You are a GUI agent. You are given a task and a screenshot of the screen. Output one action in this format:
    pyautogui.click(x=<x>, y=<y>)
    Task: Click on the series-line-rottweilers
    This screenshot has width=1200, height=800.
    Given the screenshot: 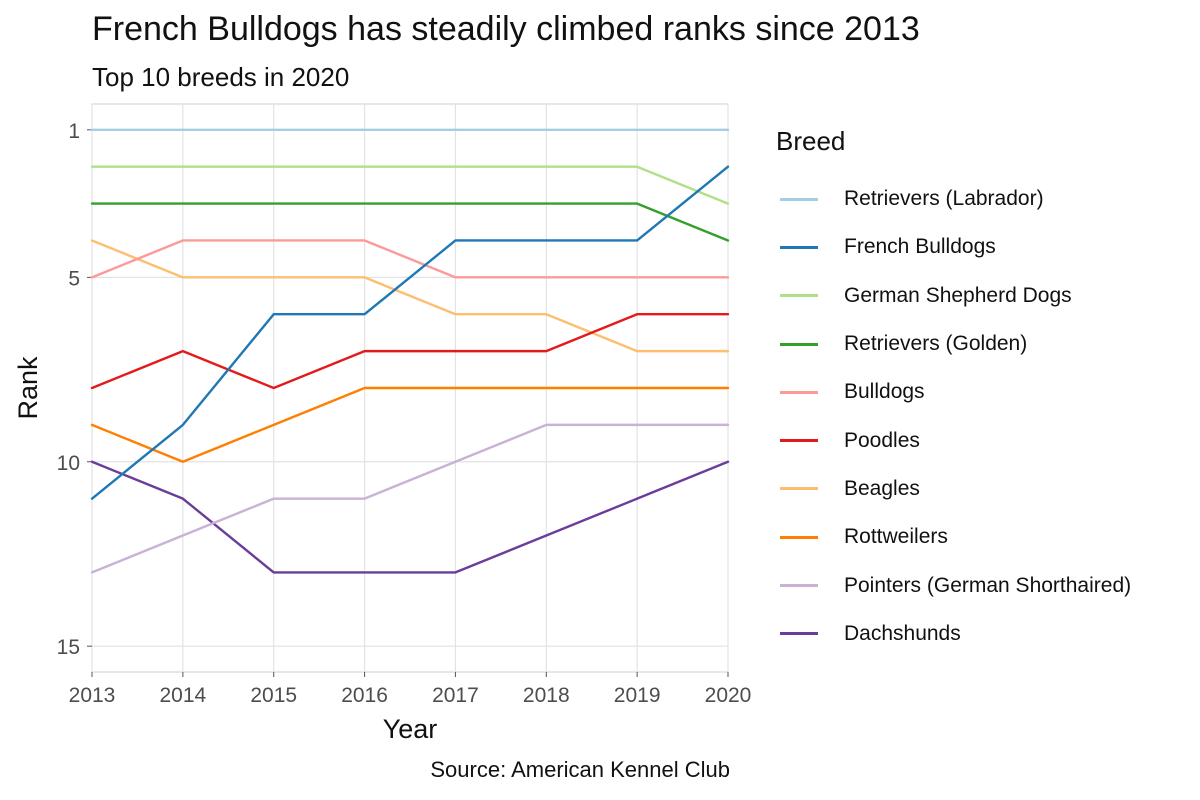 What is the action you would take?
    pyautogui.click(x=410, y=424)
    